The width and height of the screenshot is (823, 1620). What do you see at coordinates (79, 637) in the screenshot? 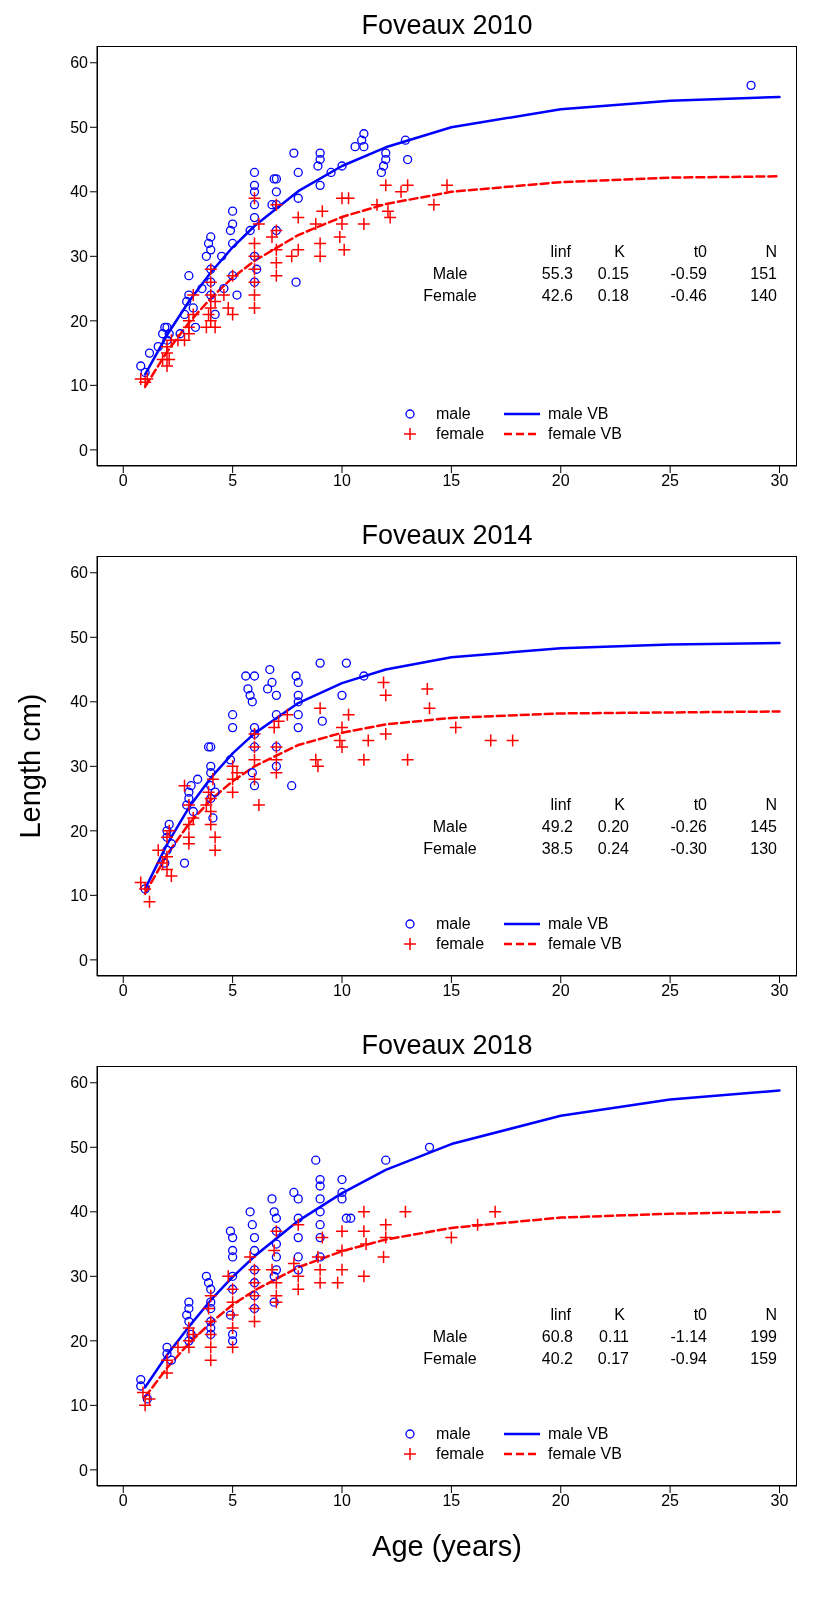
I see `y-tick-label: 50` at bounding box center [79, 637].